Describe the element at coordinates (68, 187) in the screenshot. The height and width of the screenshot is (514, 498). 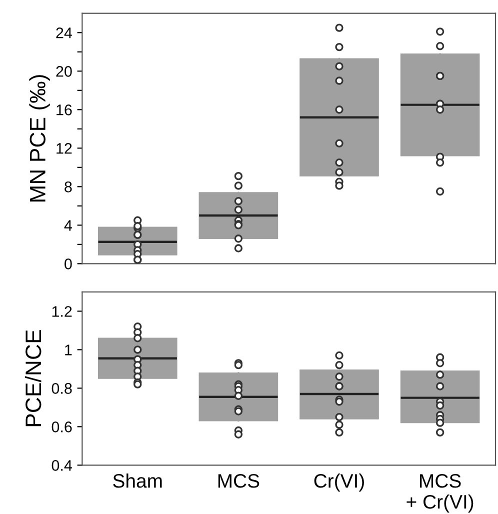
I see `y-tick-label: 8` at that location.